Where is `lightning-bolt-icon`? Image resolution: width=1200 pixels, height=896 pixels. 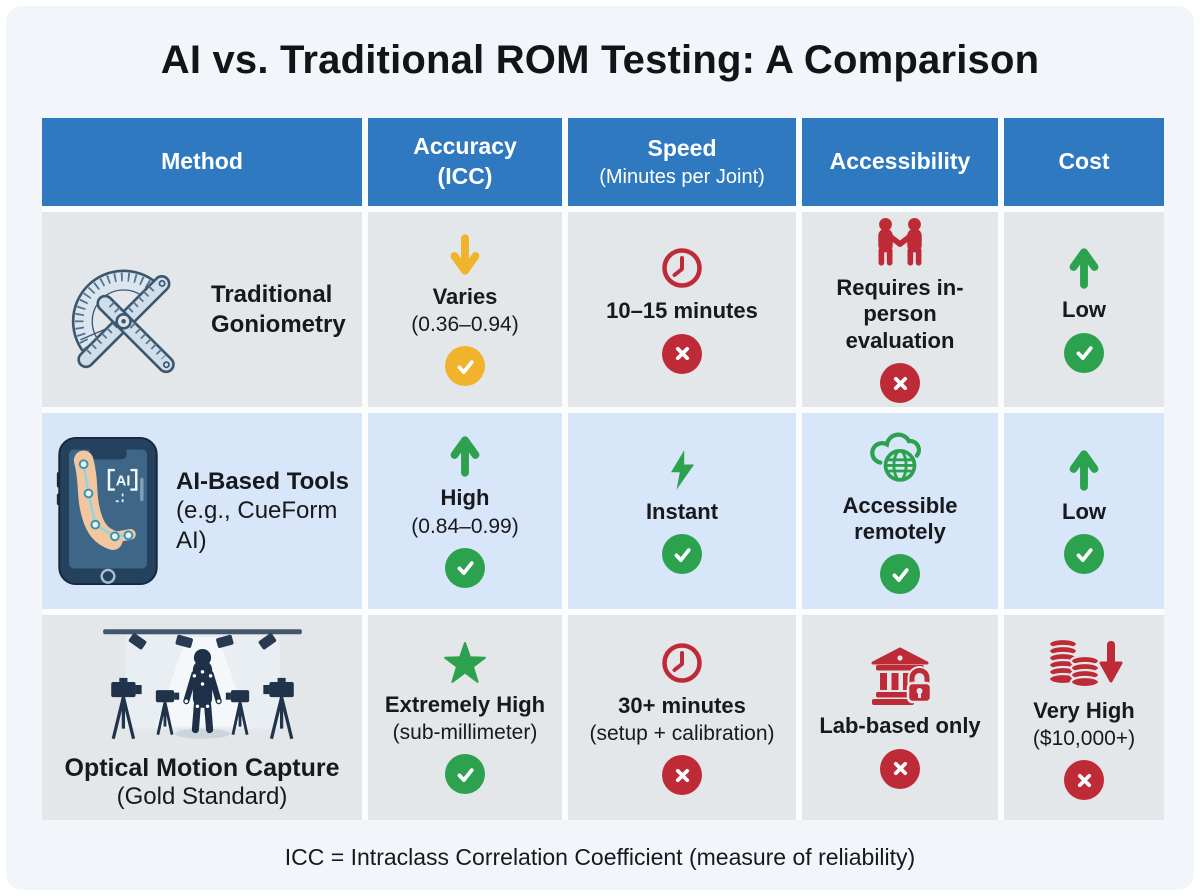 lightning-bolt-icon is located at coordinates (683, 469).